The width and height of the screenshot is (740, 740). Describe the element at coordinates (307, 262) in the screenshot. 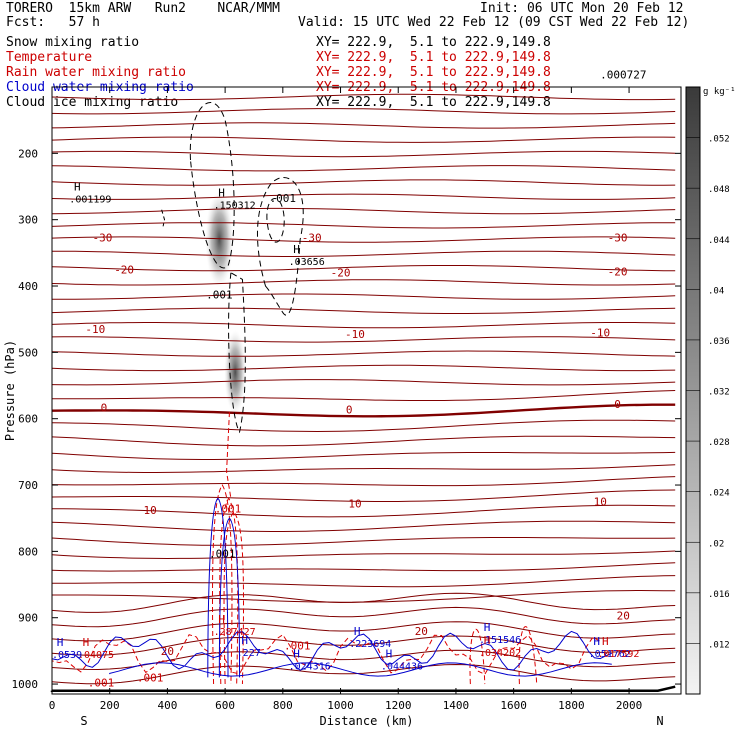

I see `max-value: .03656` at that location.